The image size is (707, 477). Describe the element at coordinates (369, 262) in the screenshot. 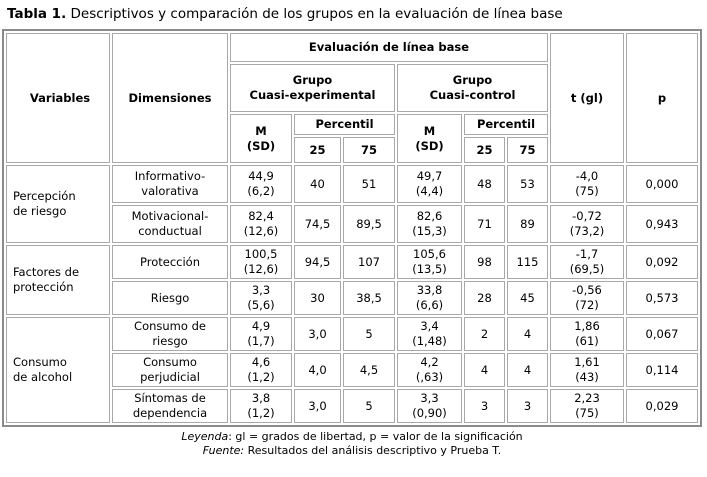

I see `exp-p75-cell: 107` at that location.